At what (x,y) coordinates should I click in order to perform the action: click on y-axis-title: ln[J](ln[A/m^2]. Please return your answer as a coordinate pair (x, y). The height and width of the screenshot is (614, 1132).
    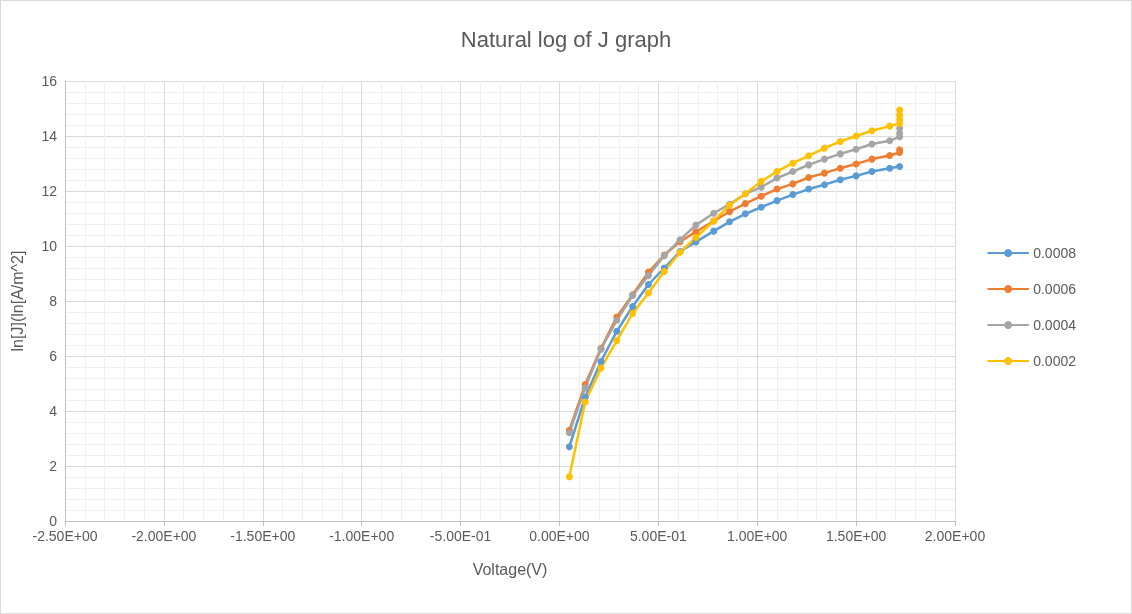
    Looking at the image, I should click on (17, 301).